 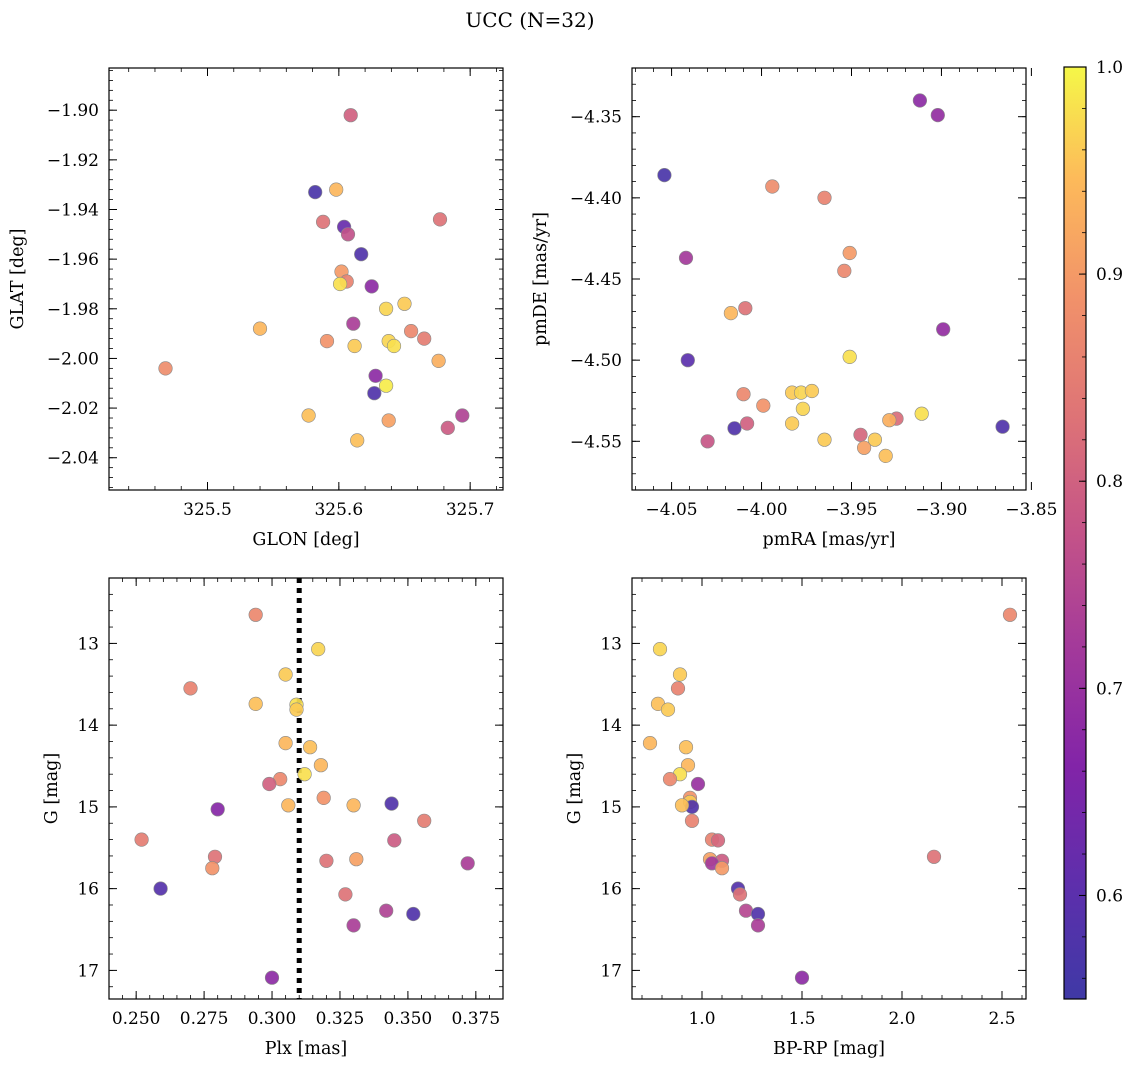 I want to click on x-tick-label: −4.05, so click(x=672, y=510).